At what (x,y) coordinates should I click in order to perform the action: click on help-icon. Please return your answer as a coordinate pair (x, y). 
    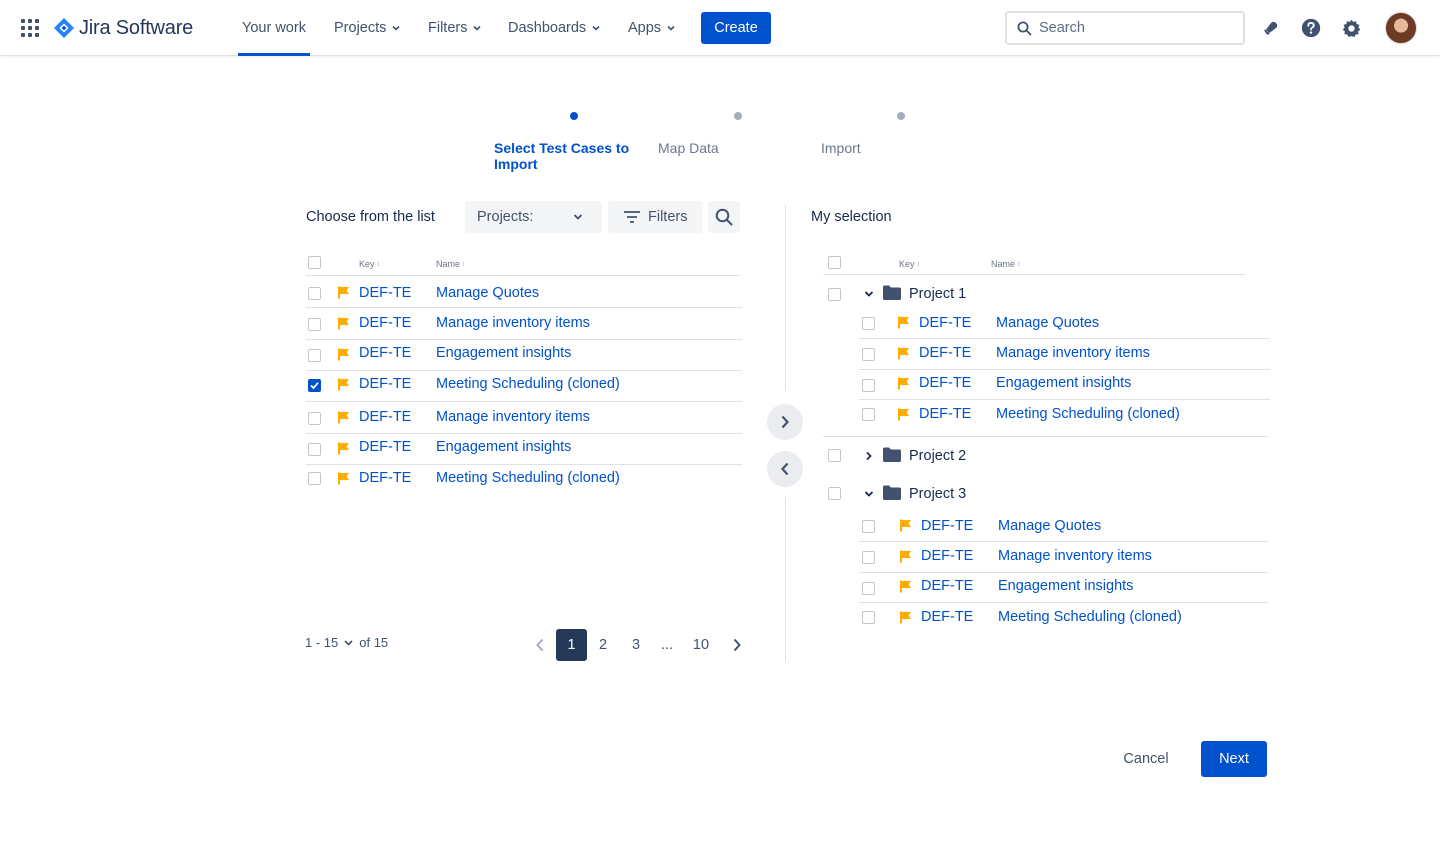
    Looking at the image, I should click on (1311, 28).